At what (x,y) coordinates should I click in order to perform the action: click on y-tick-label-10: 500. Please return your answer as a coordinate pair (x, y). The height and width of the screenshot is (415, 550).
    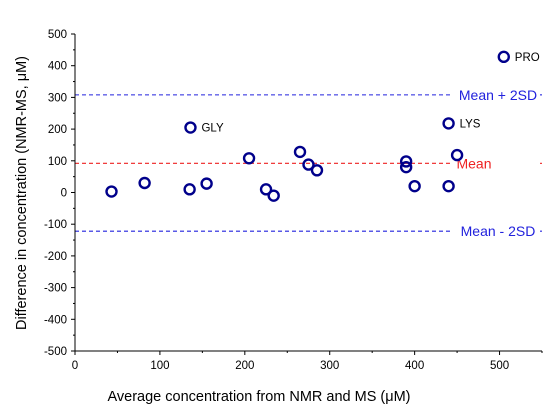
    Looking at the image, I should click on (57, 35).